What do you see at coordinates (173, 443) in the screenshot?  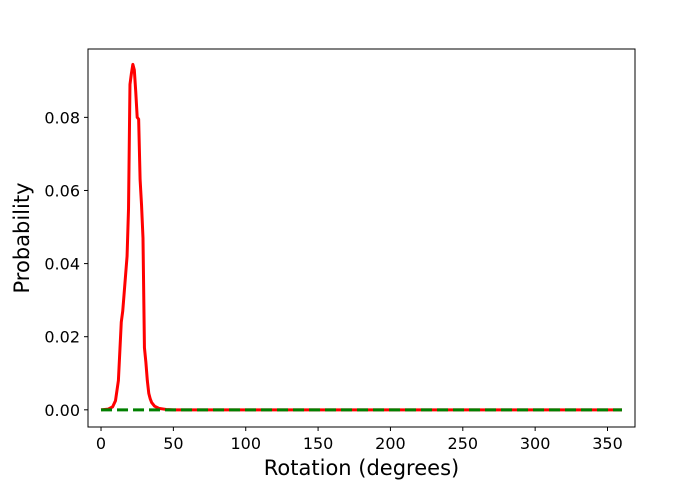 I see `x-tick-label: 50` at bounding box center [173, 443].